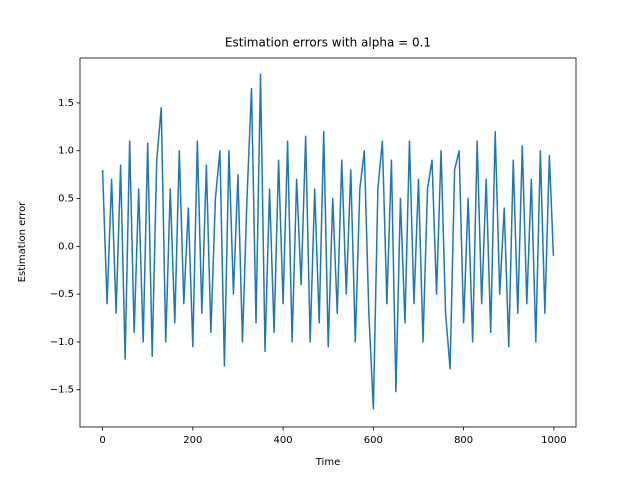 The image size is (640, 480). Describe the element at coordinates (553, 440) in the screenshot. I see `x-tick-label: 1000` at that location.